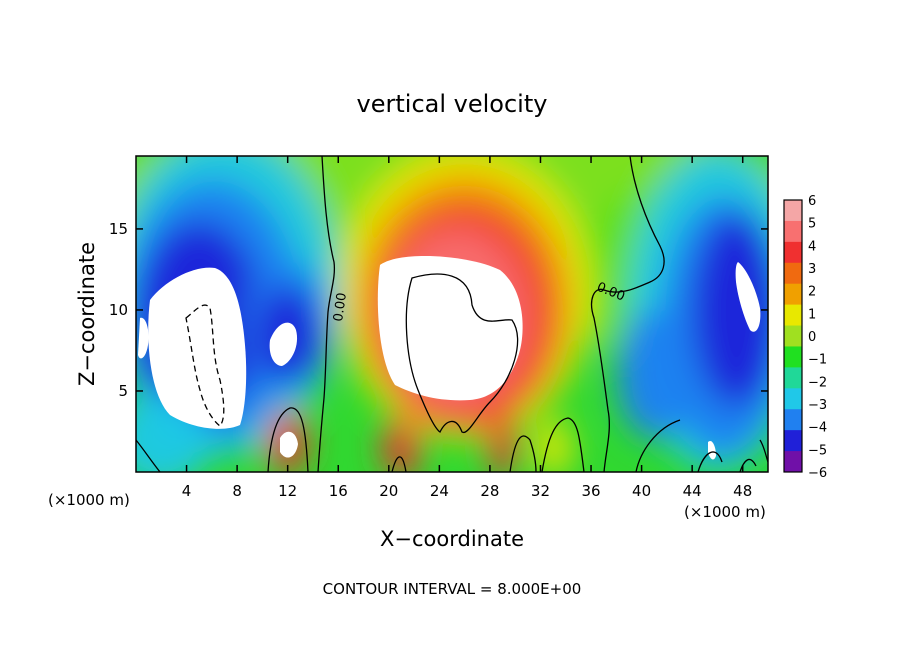  Describe the element at coordinates (452, 589) in the screenshot. I see `contour-interval-note: CONTOUR INTERVAL = 8.000E+00` at that location.